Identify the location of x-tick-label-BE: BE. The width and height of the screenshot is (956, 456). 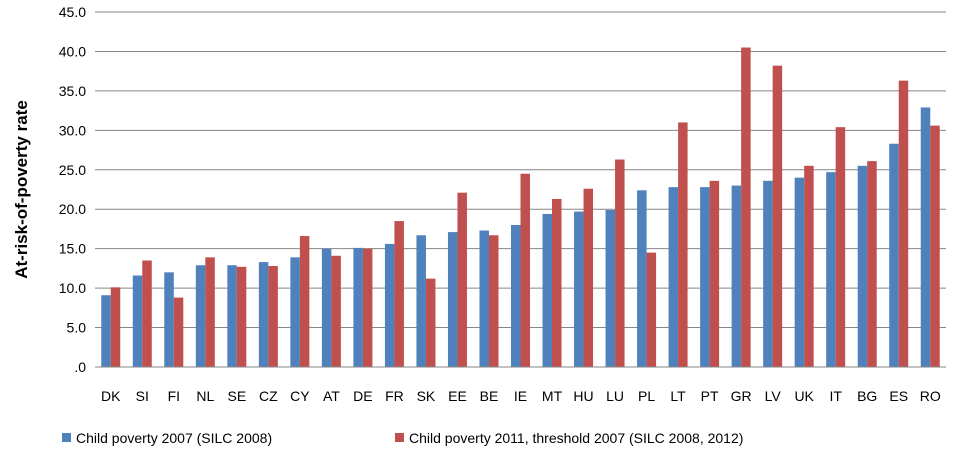
(489, 396).